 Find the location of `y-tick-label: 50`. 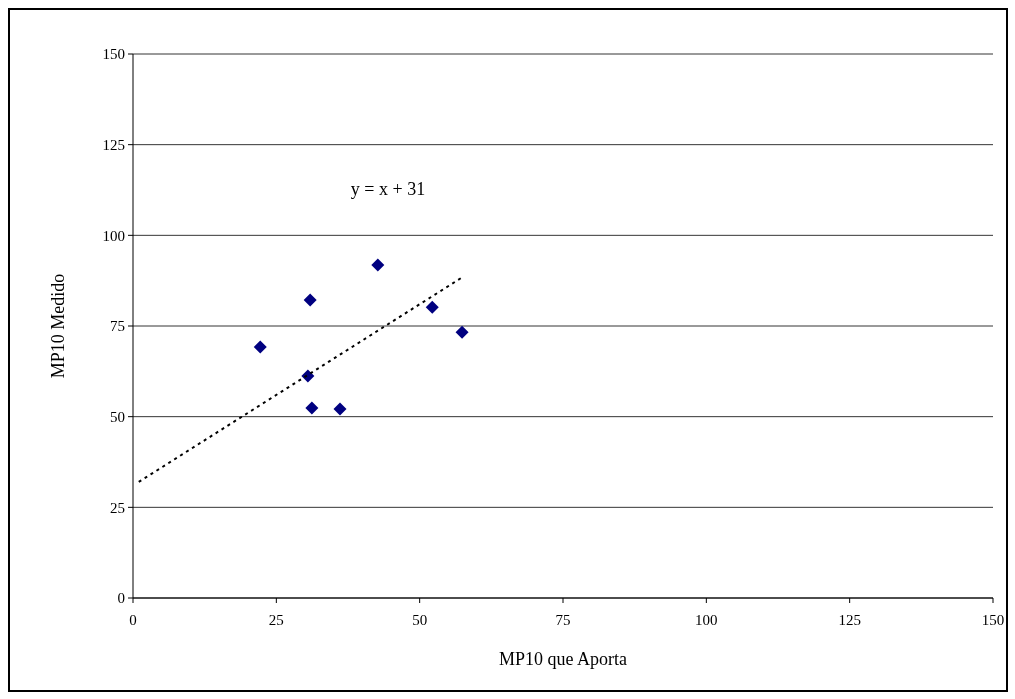

y-tick-label: 50 is located at coordinates (117, 416).